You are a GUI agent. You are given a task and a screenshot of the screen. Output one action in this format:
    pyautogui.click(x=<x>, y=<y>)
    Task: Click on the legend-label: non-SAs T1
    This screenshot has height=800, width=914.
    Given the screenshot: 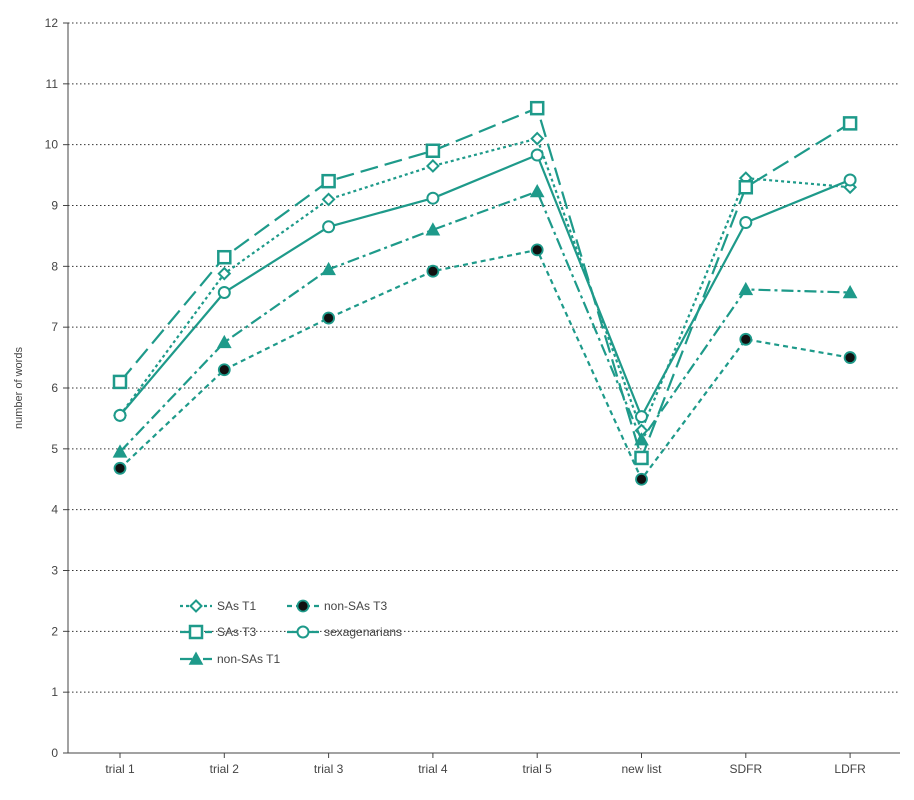 What is the action you would take?
    pyautogui.click(x=248, y=659)
    